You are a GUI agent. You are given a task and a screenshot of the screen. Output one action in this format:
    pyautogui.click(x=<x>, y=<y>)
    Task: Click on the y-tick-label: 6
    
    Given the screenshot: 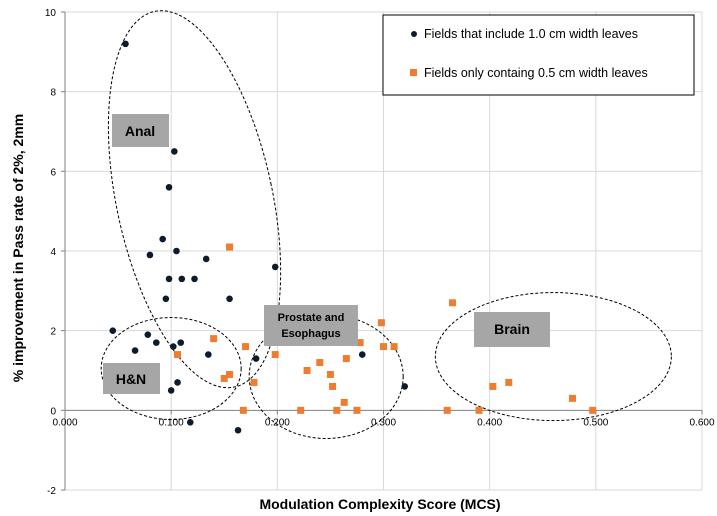 What is the action you would take?
    pyautogui.click(x=53, y=172)
    